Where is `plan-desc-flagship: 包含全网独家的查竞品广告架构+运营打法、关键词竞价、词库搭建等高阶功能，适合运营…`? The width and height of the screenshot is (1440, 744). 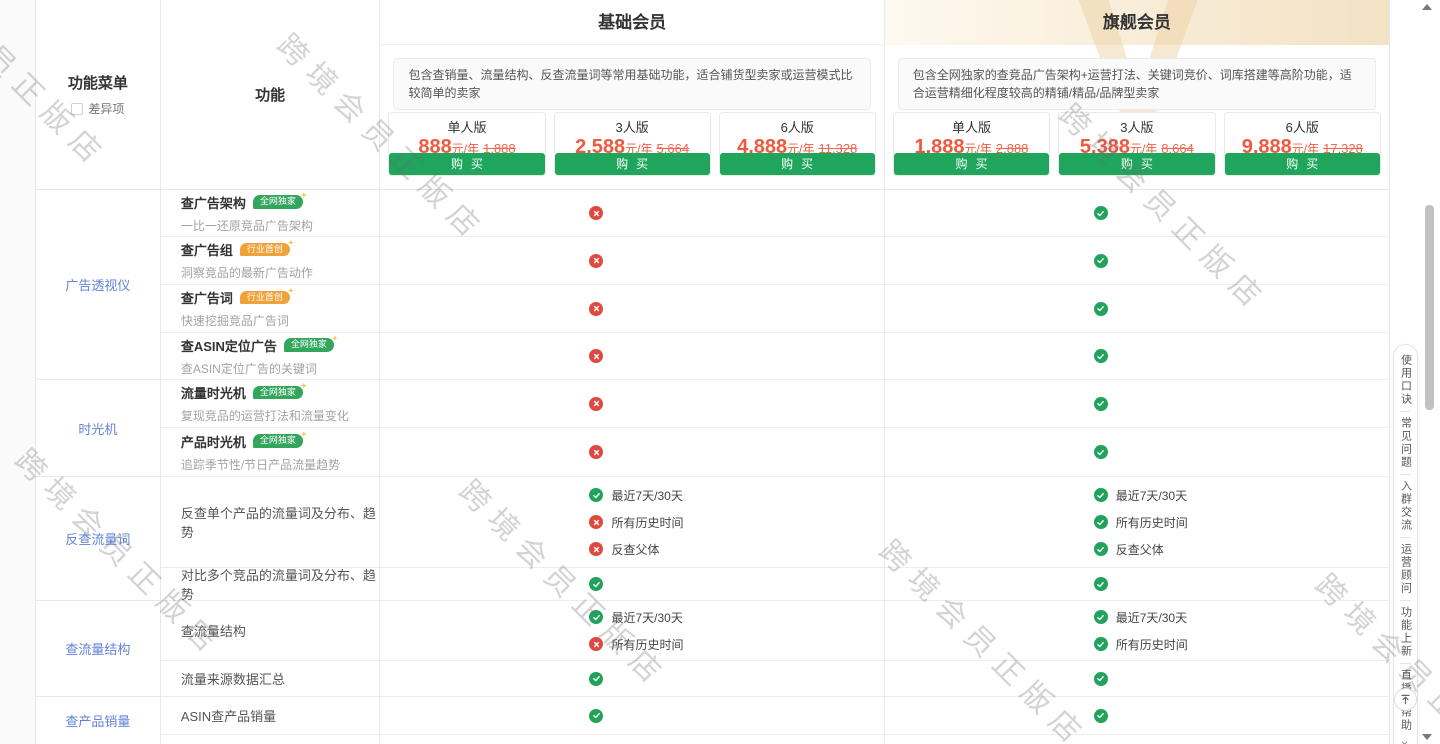
plan-desc-flagship: 包含全网独家的查竞品广告架构+运营打法、关键词竞价、词库搭建等高阶功能，适合运营… is located at coordinates (1136, 84).